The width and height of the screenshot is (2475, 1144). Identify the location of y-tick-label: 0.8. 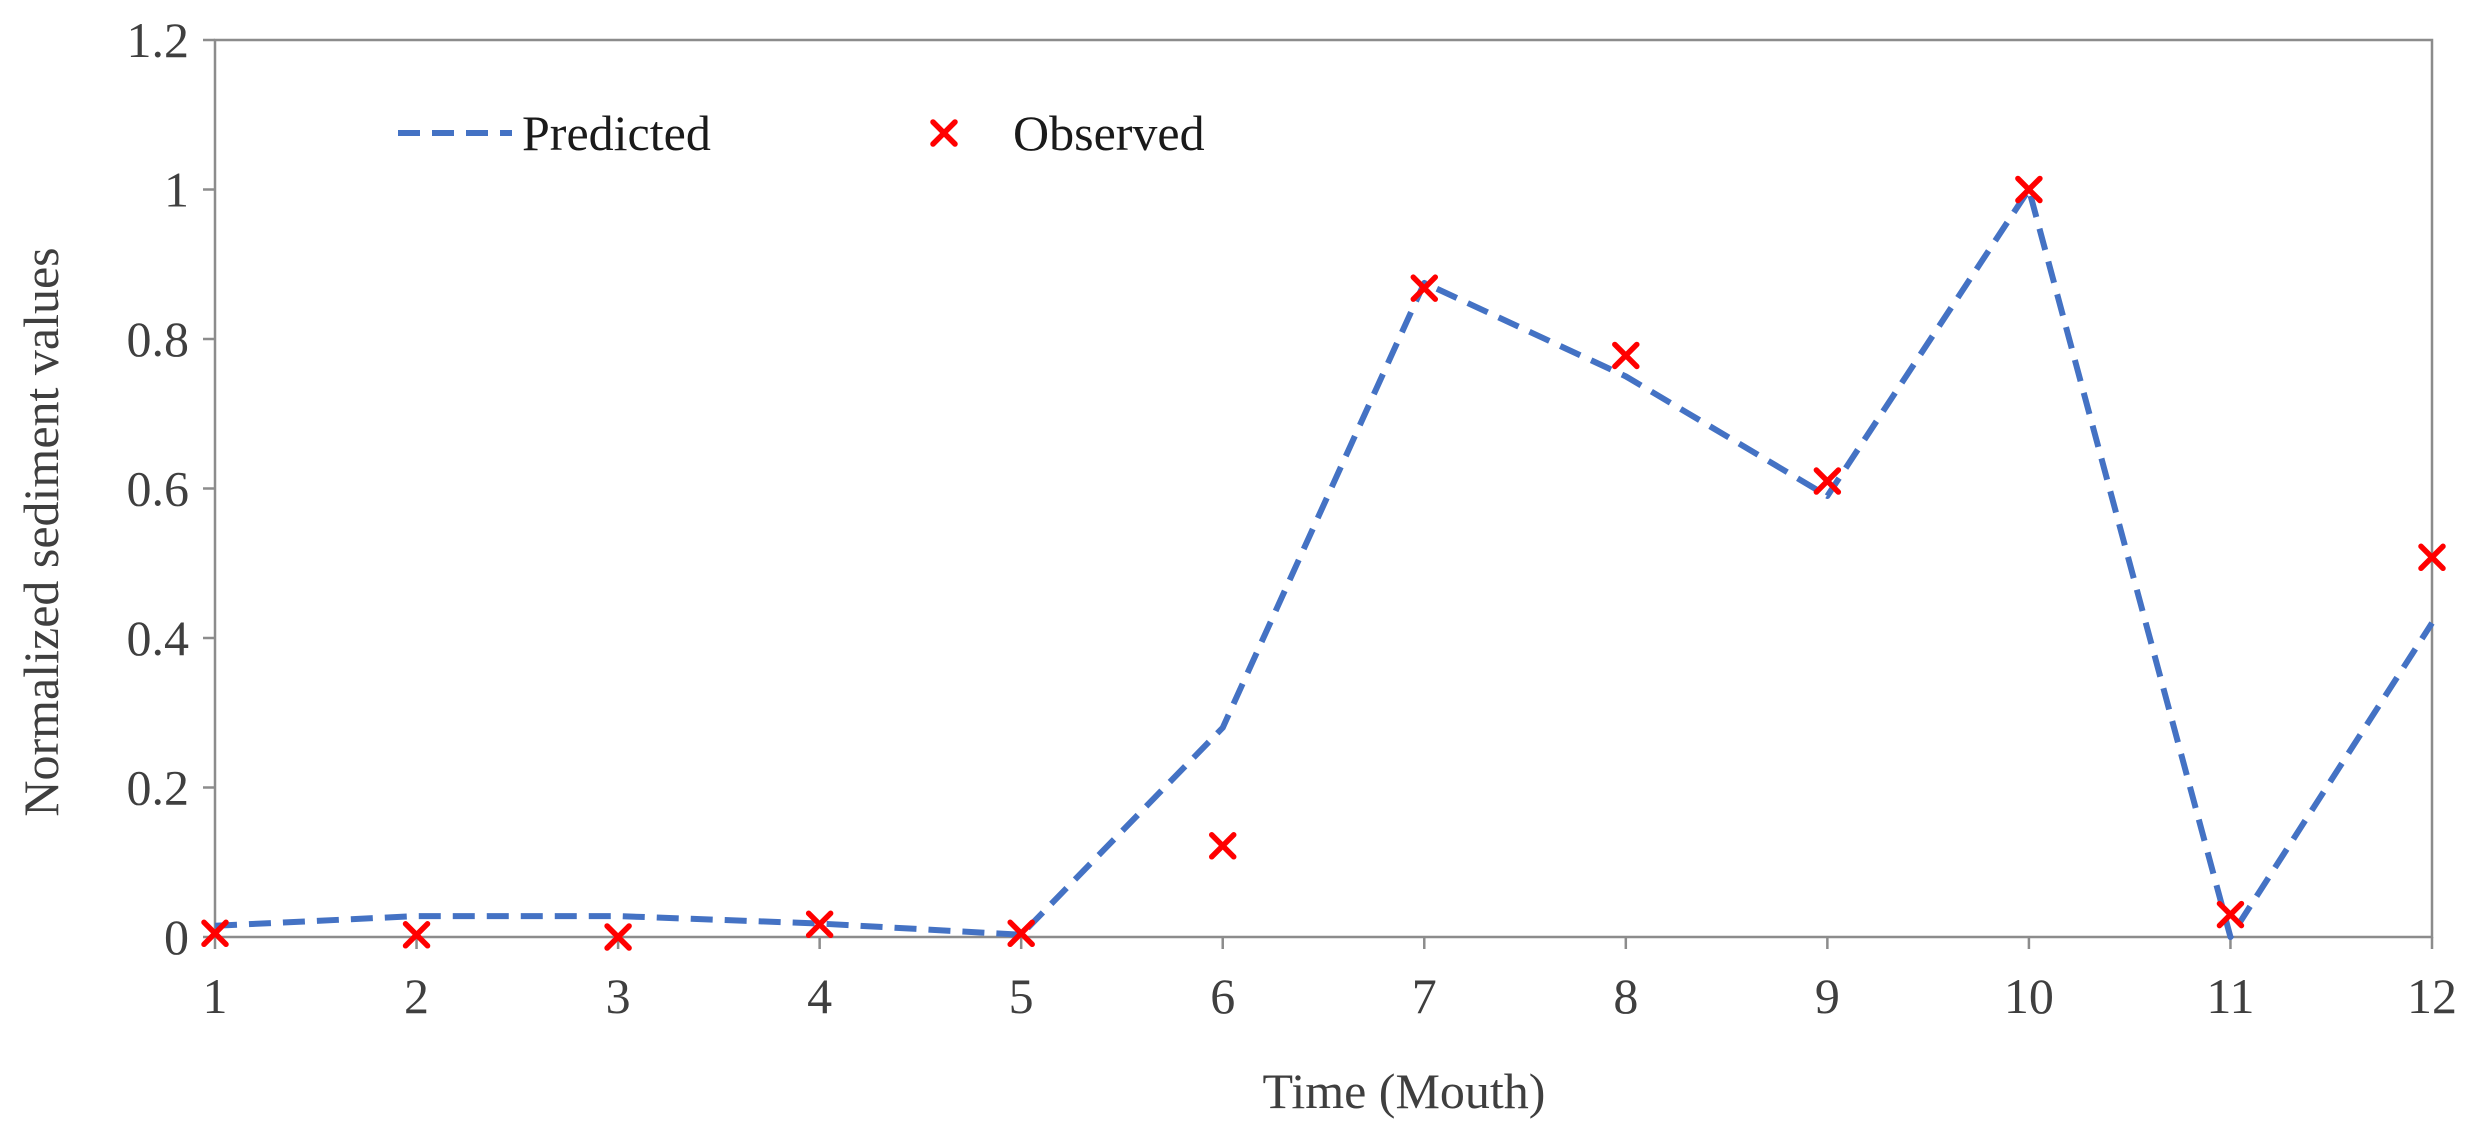
(158, 339).